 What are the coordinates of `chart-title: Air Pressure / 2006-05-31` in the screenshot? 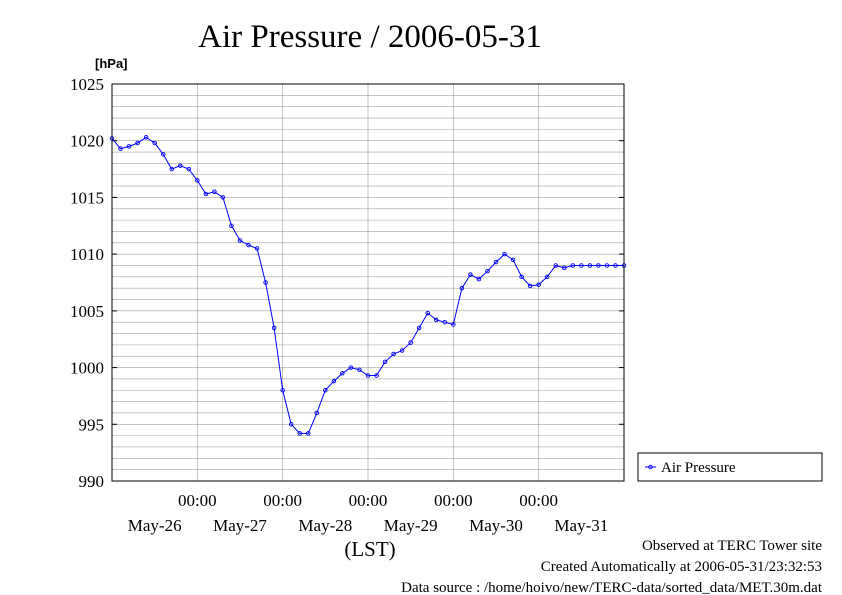 It's located at (370, 37).